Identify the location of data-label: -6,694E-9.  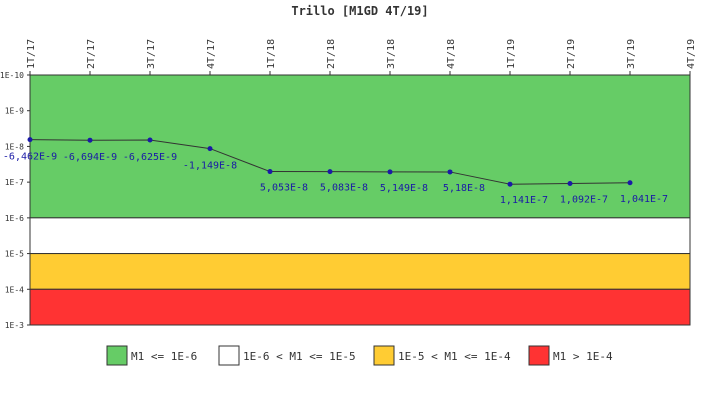
(90, 157).